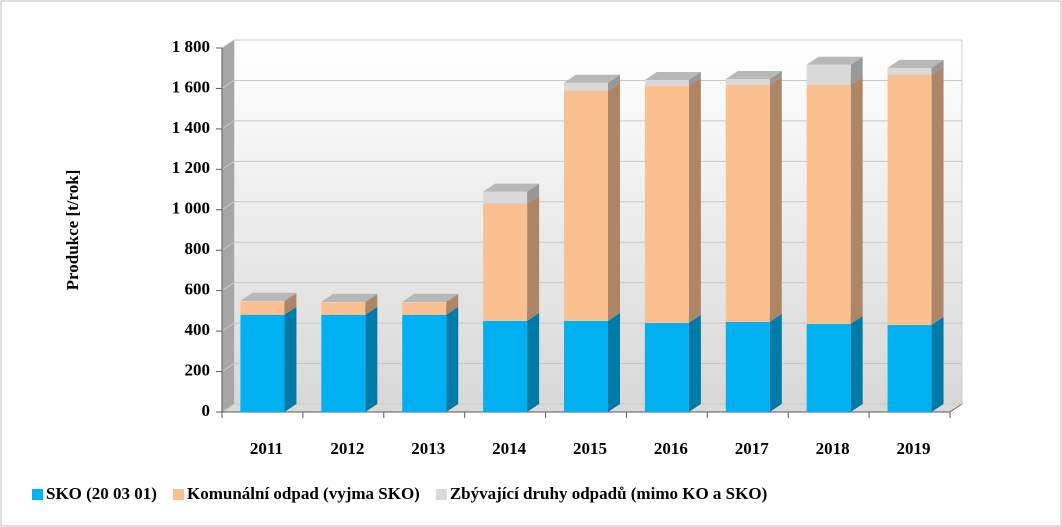  Describe the element at coordinates (752, 448) in the screenshot. I see `x-tick-label: 2017` at that location.